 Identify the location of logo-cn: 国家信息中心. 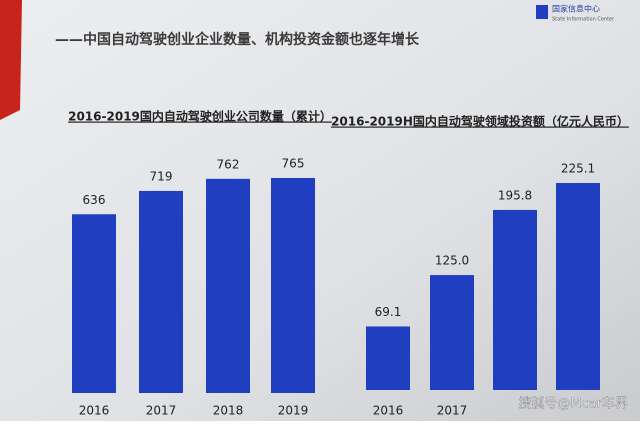
(576, 9).